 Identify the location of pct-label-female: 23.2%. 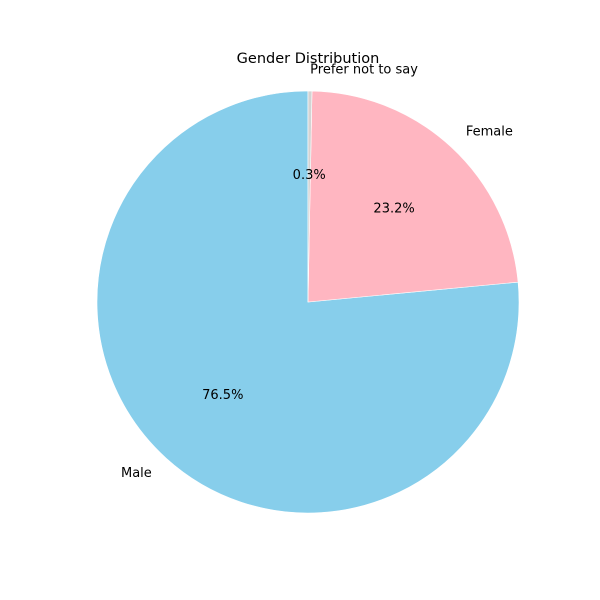
(393, 209).